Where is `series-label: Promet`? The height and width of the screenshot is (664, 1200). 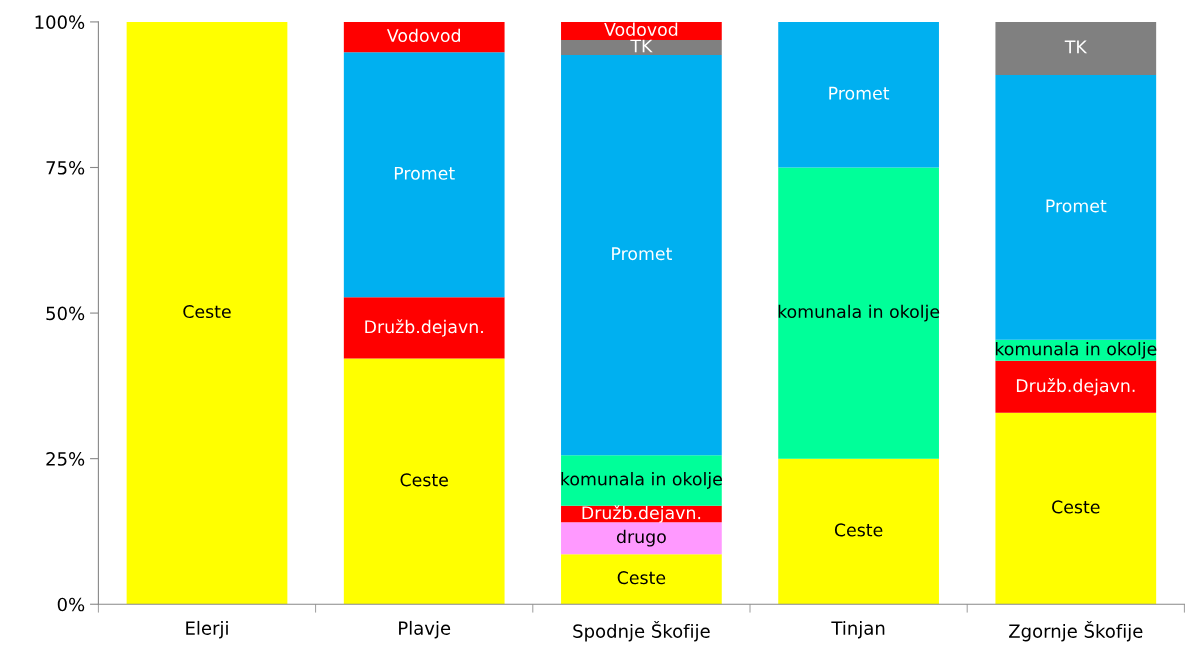 series-label: Promet is located at coordinates (642, 254).